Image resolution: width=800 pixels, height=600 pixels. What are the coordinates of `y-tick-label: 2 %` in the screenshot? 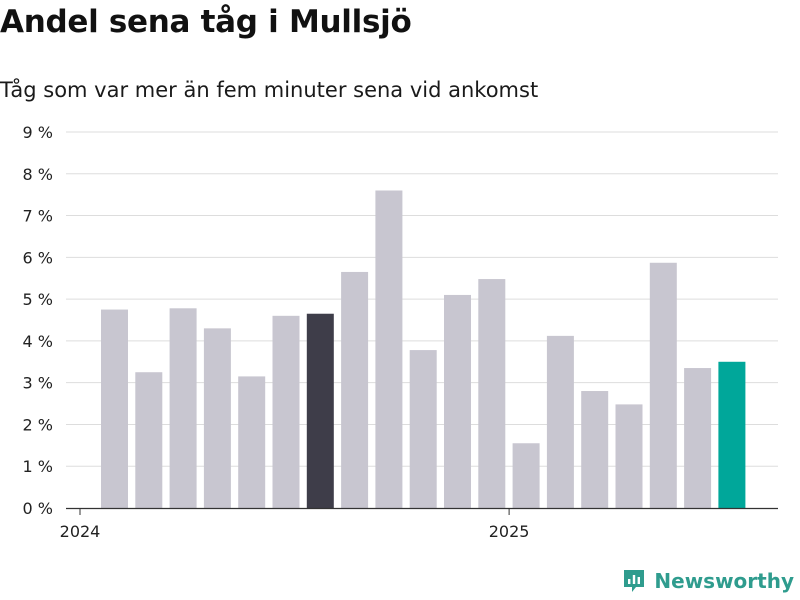 It's located at (38, 424).